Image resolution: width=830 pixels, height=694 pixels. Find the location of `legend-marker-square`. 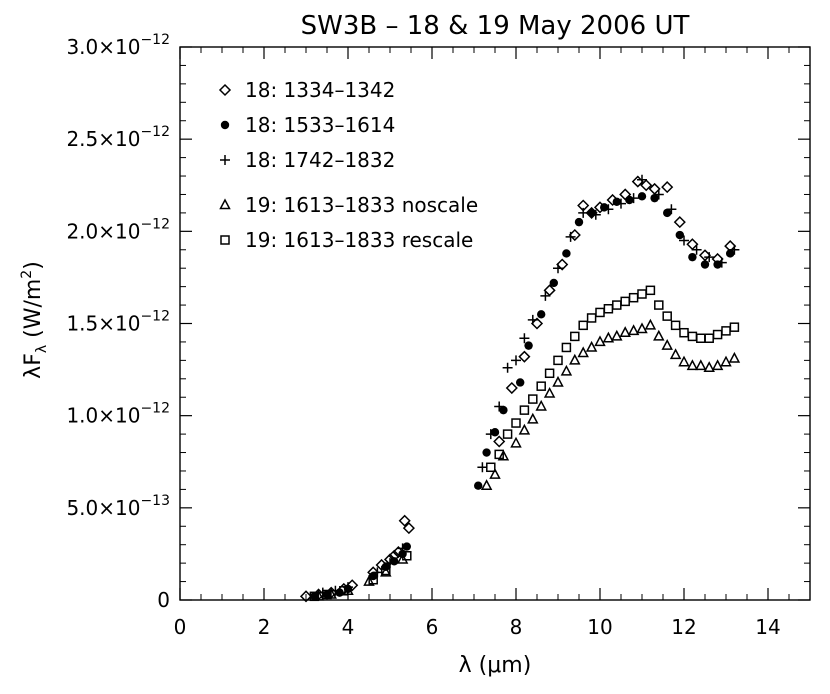

legend-marker-square is located at coordinates (225, 240).